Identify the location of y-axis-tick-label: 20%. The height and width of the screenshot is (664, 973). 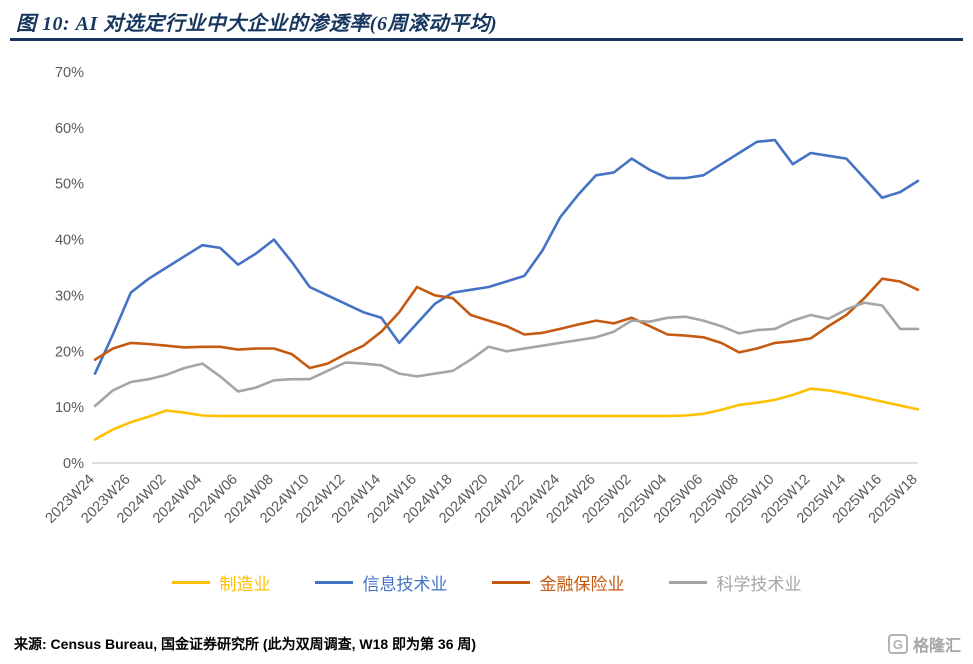
(69, 352).